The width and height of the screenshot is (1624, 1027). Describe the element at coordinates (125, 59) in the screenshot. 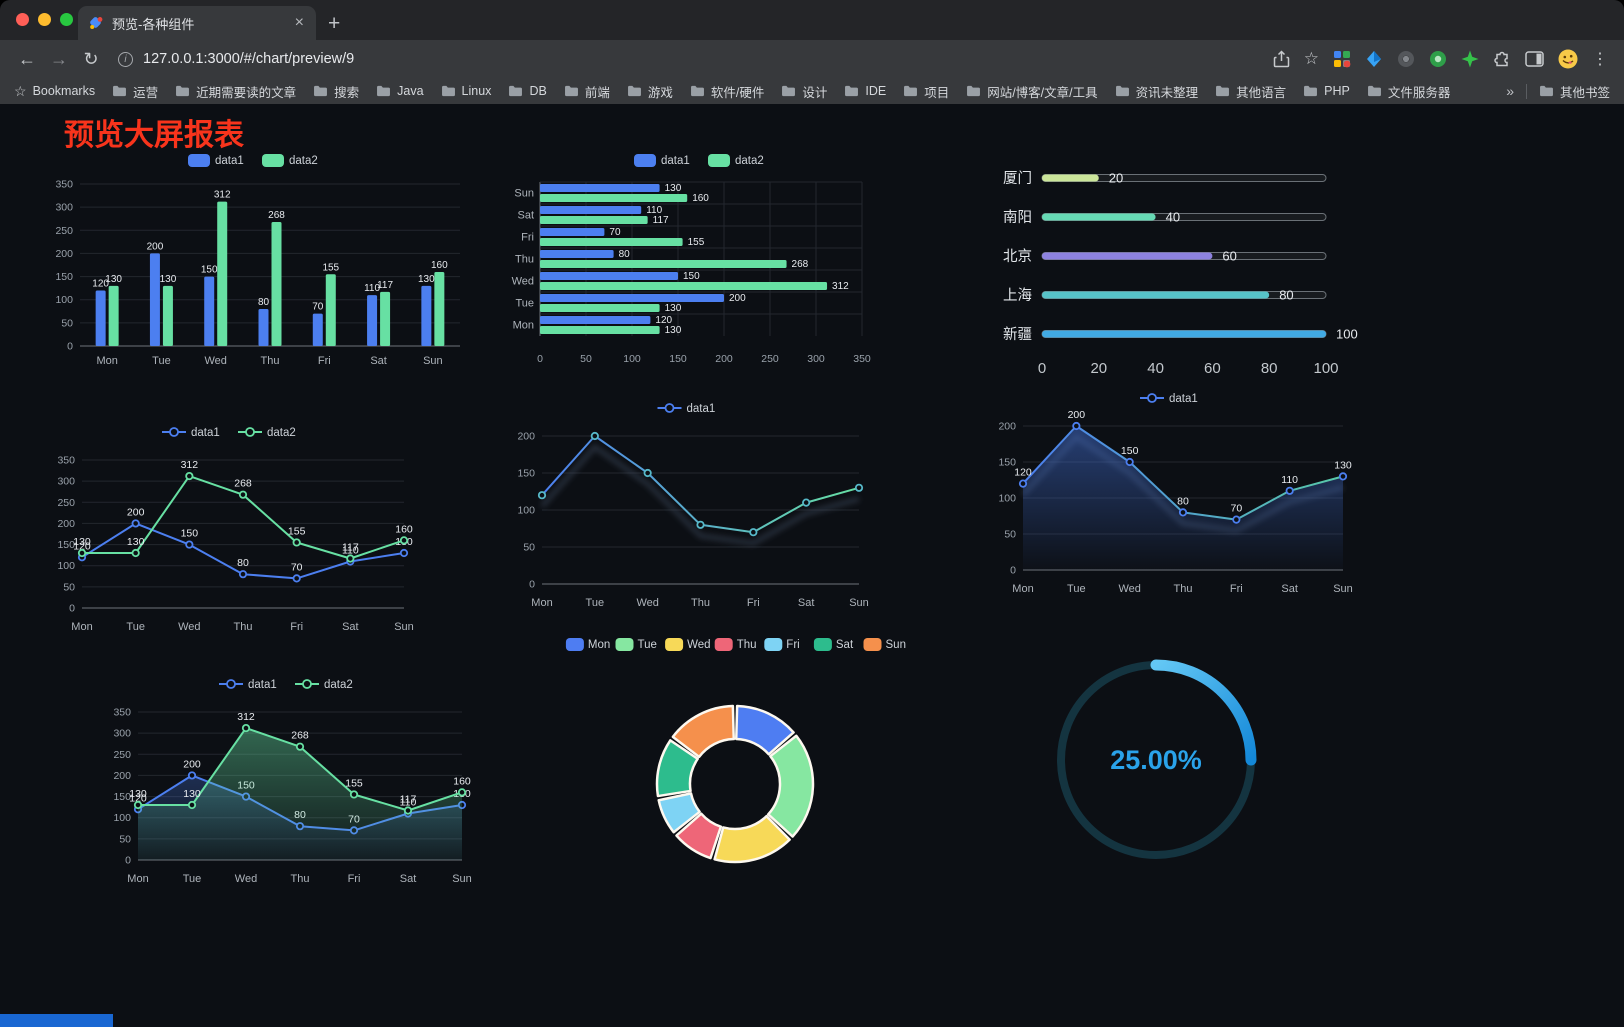

I see `site-info-icon: i` at that location.